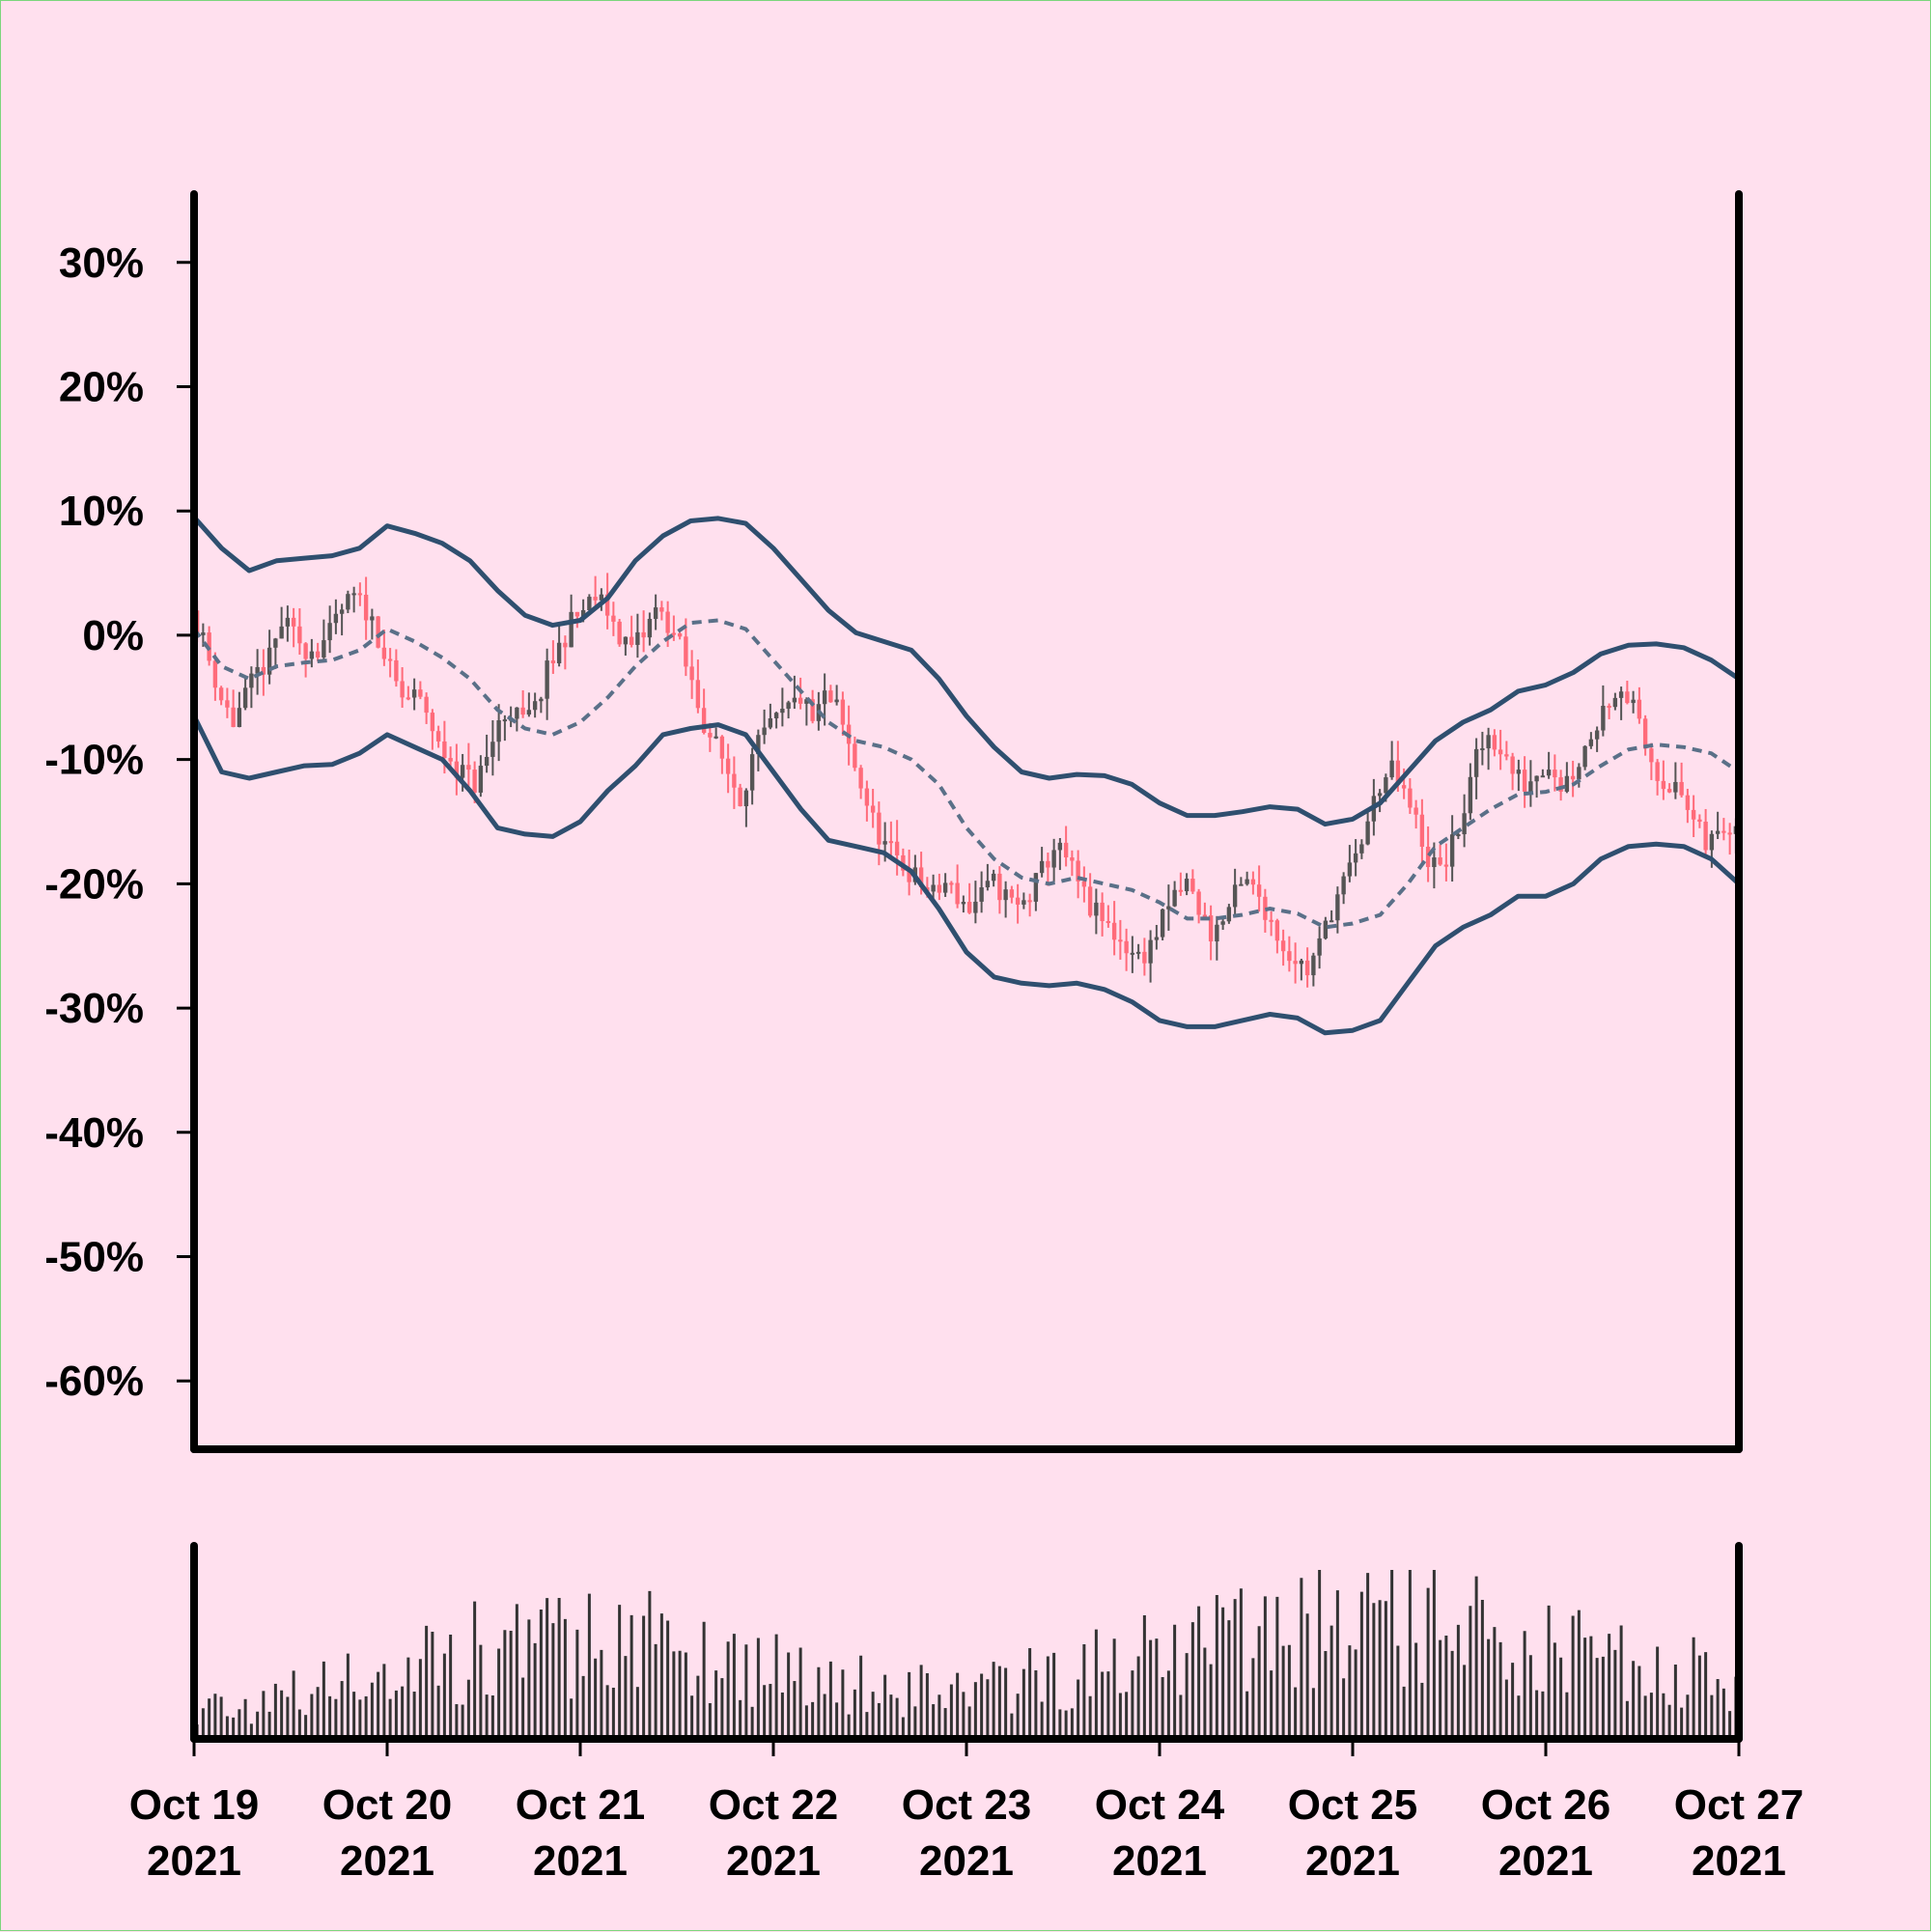 This screenshot has height=1932, width=1931. What do you see at coordinates (94, 761) in the screenshot?
I see `y-tick-label: -10%` at bounding box center [94, 761].